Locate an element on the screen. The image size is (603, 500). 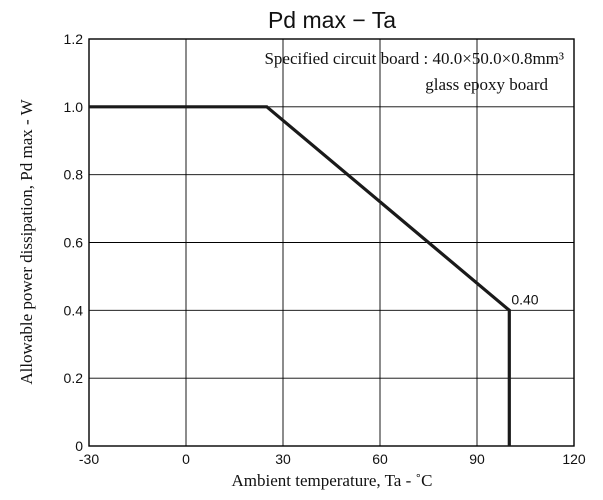
data-label-0-40: 0.40 is located at coordinates (524, 299).